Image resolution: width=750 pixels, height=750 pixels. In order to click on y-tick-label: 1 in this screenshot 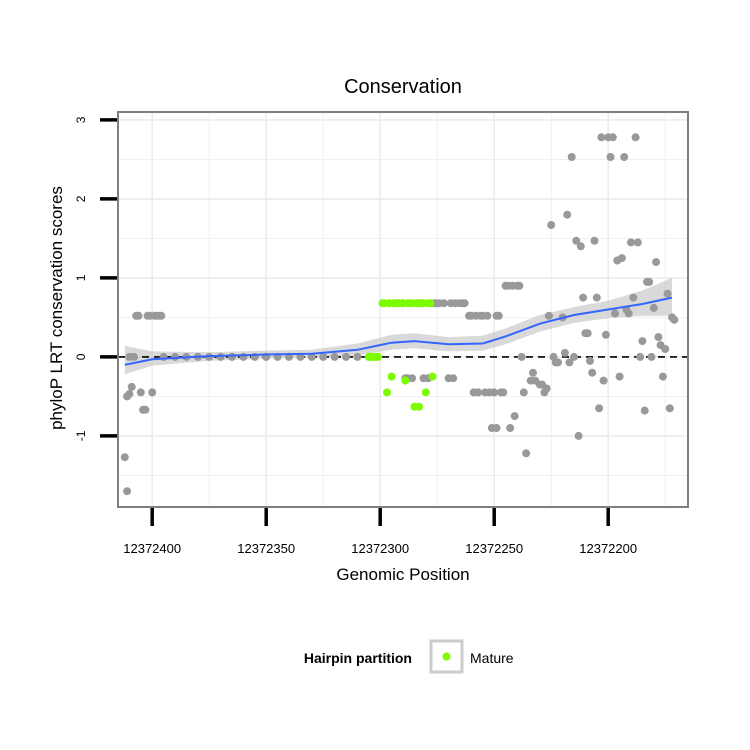, I will do `click(81, 277)`.